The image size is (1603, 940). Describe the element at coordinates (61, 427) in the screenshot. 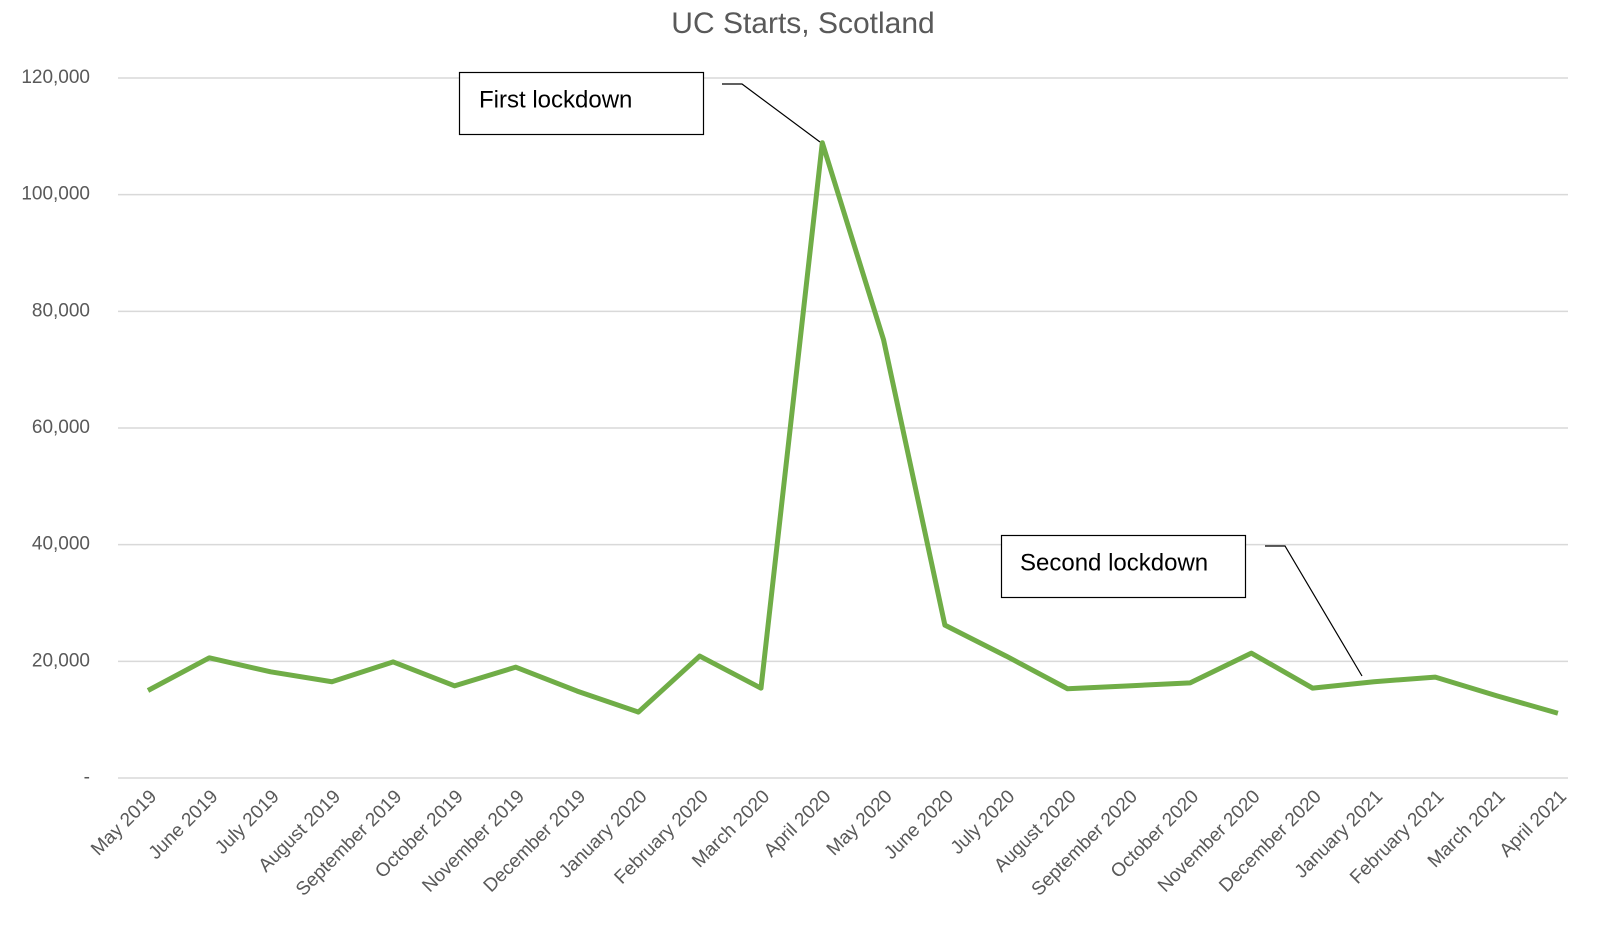

I see `y-tick-label: 60,000` at that location.